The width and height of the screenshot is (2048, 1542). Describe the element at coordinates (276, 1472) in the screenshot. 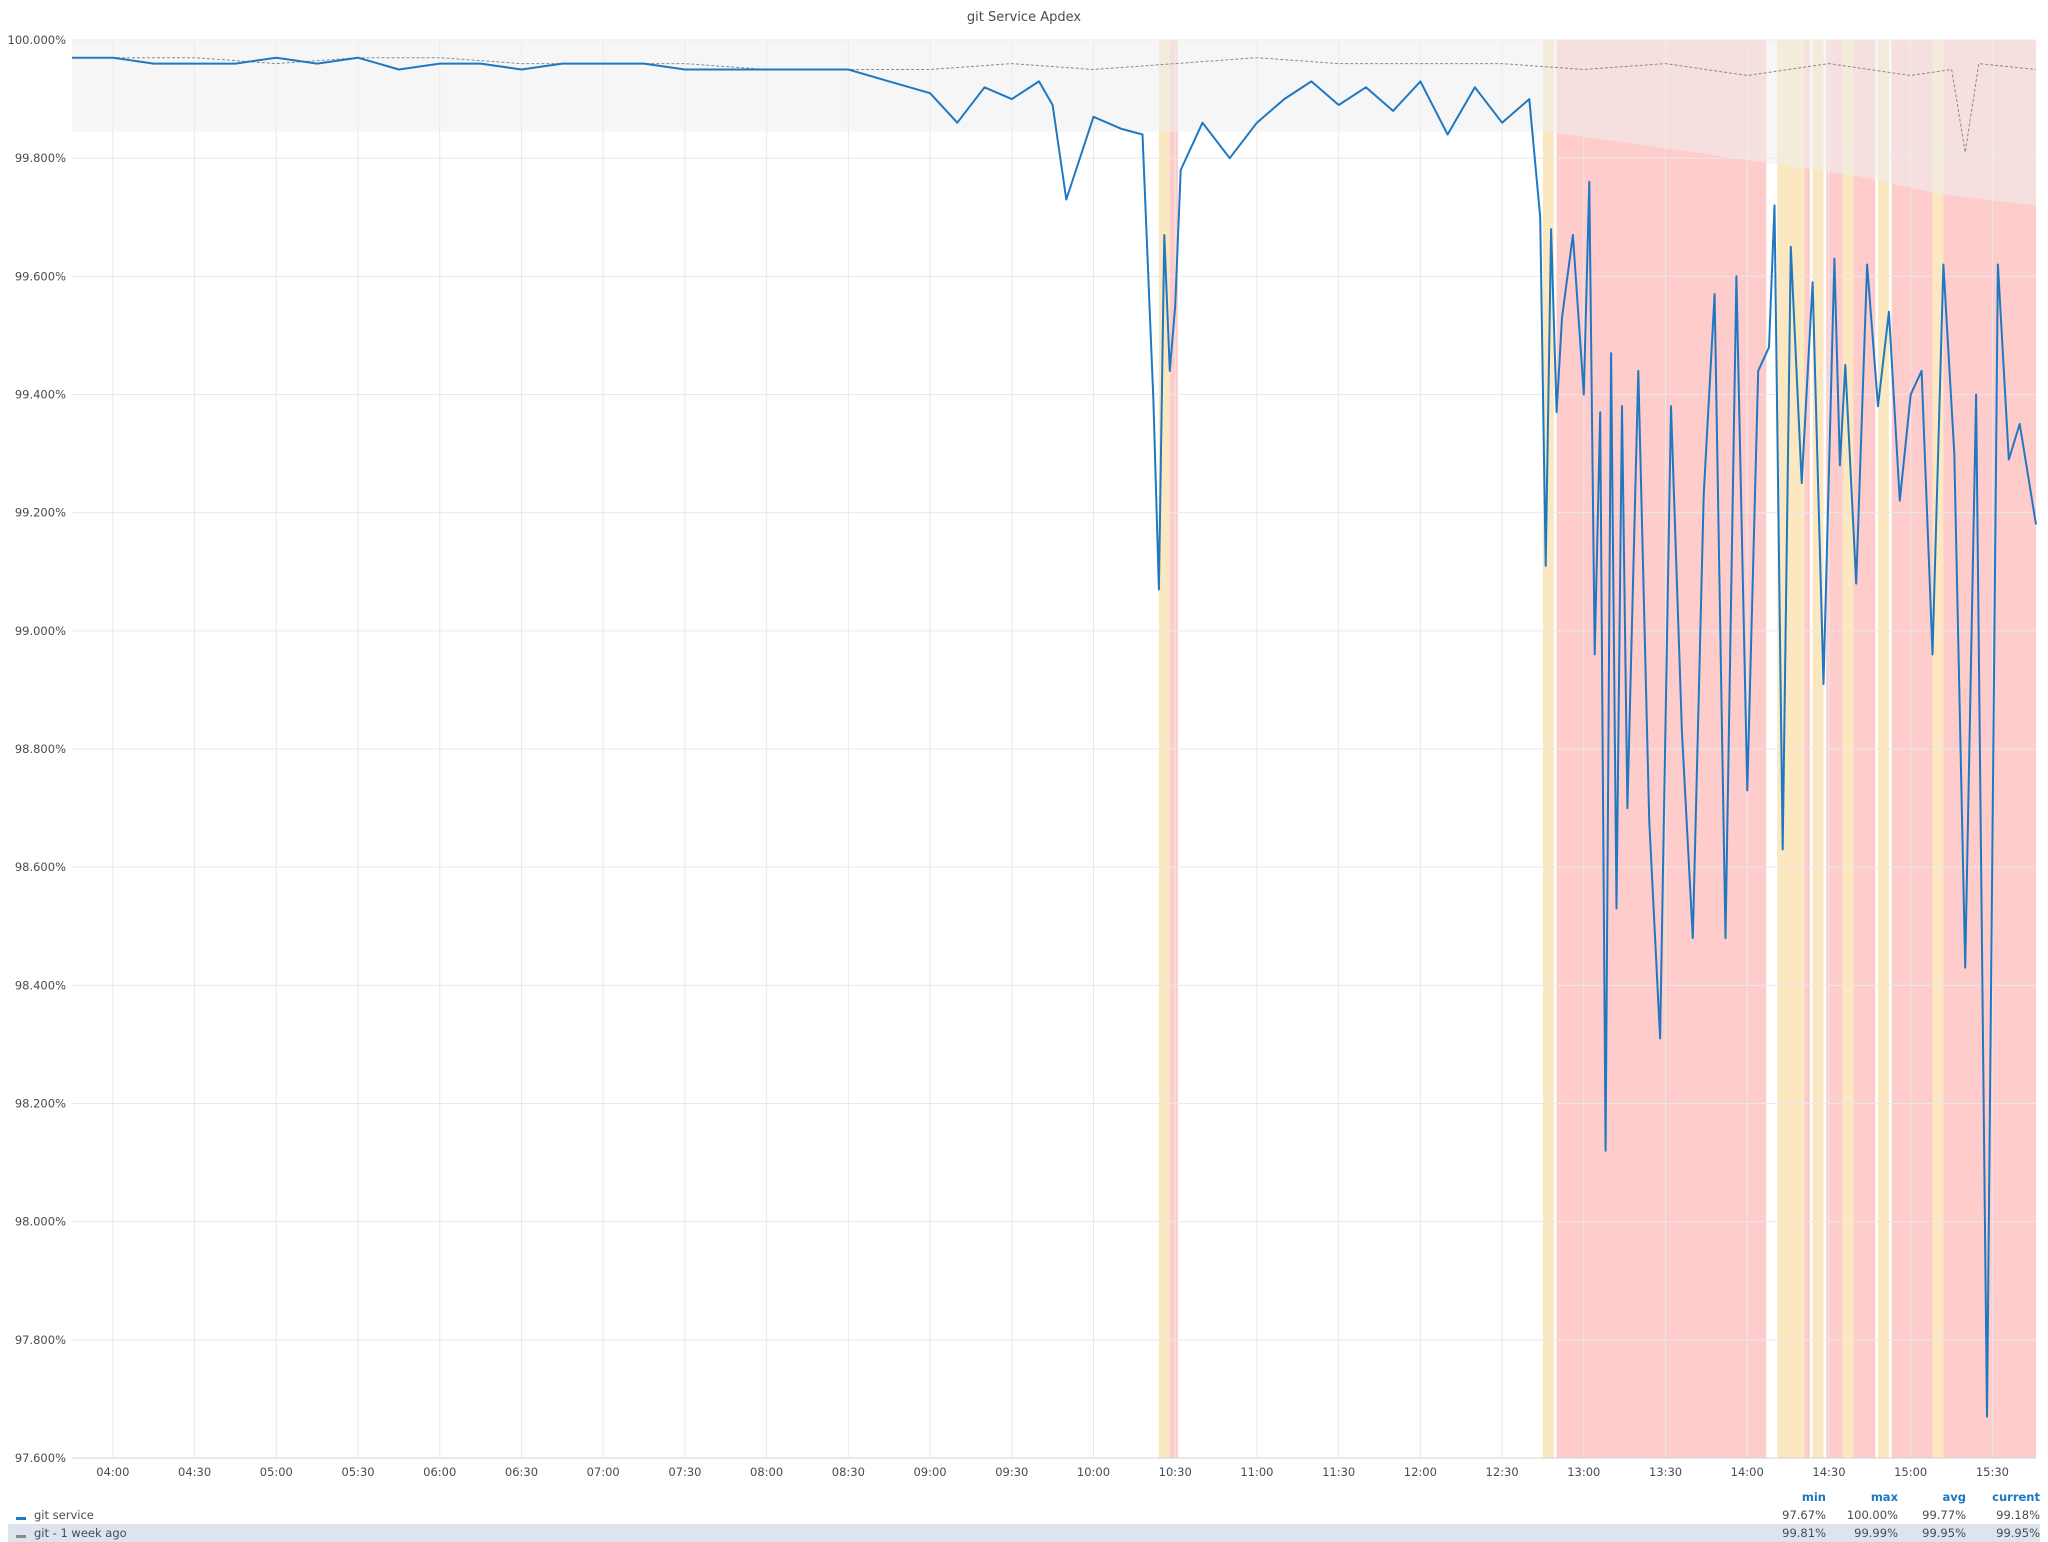

I see `x-tick-label: 05:00` at that location.